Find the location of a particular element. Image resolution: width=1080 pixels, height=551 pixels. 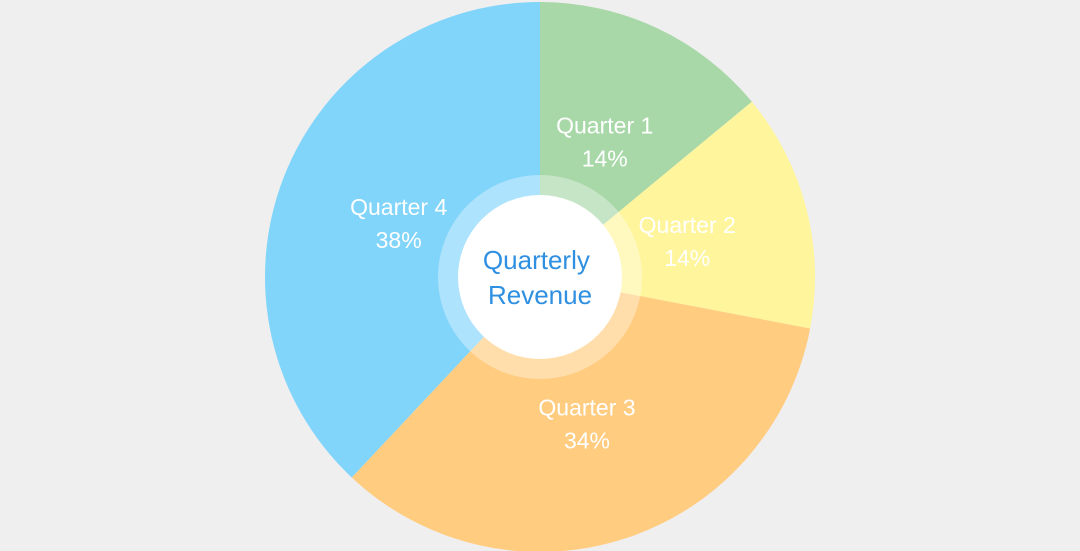

slice-label-quarter-3: Quarter 3 34% is located at coordinates (586, 424).